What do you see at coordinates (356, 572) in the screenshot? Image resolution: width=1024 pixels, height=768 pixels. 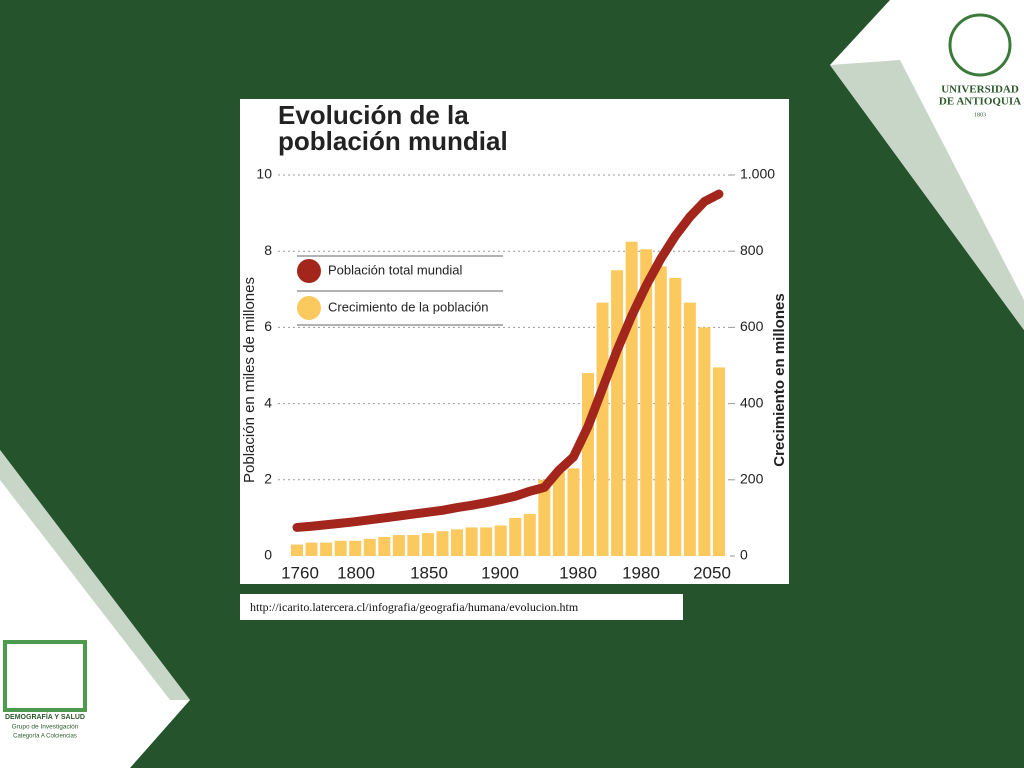 I see `x-tick-label: 1800` at bounding box center [356, 572].